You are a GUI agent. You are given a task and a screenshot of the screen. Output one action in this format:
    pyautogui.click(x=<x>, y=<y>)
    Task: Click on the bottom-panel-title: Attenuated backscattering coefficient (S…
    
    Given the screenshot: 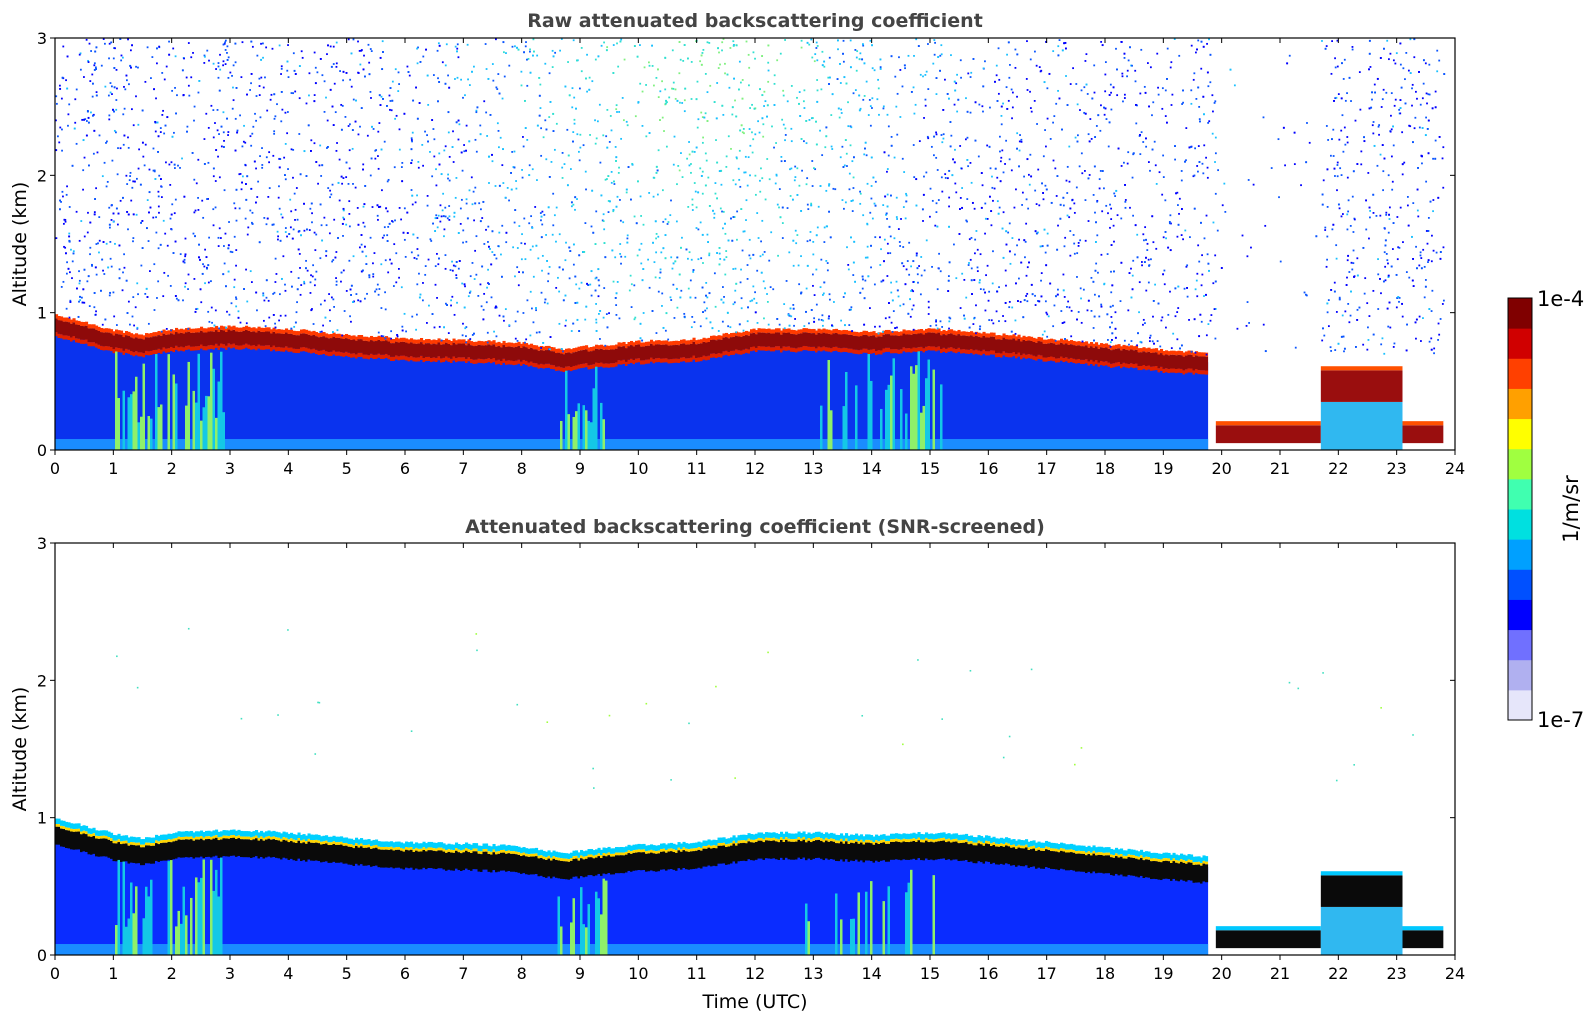 What is the action you would take?
    pyautogui.click(x=755, y=527)
    